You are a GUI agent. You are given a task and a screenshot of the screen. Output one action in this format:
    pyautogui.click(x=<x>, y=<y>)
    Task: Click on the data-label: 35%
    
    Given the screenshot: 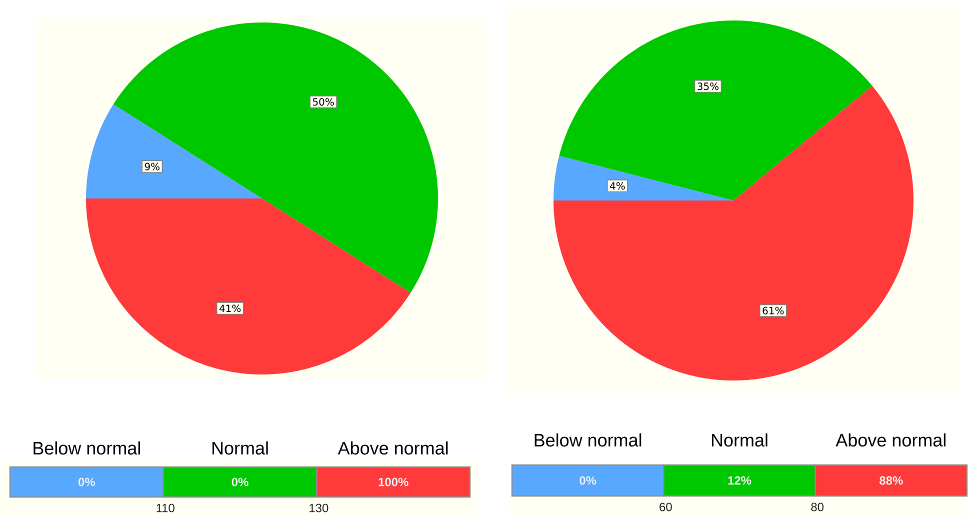 What is the action you would take?
    pyautogui.click(x=708, y=86)
    